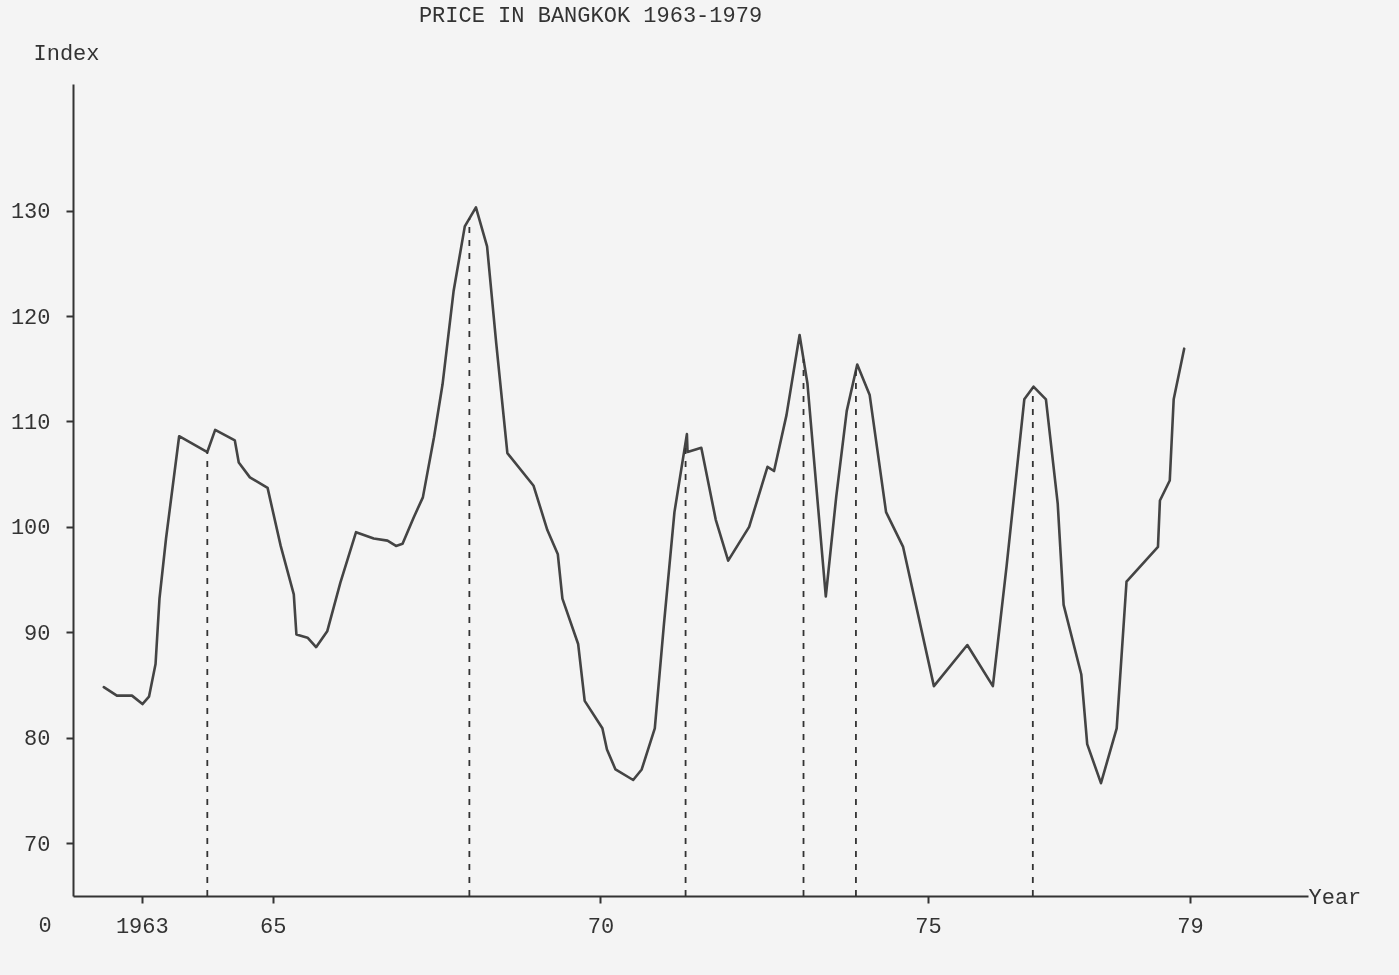  I want to click on y-axis-title: Index, so click(66, 54).